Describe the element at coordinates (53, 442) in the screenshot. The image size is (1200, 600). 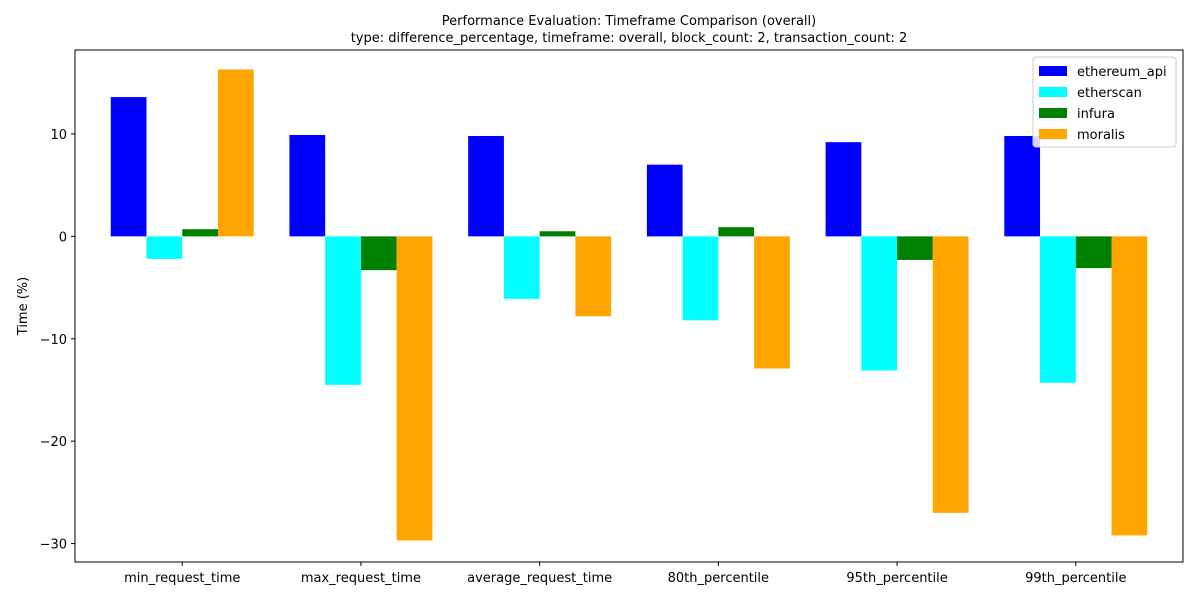
I see `y-tick-label: −20` at that location.